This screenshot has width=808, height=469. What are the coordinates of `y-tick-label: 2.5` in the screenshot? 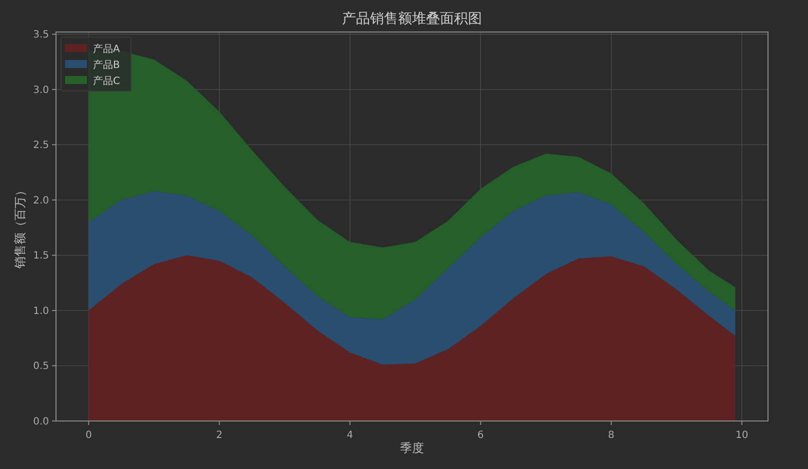 It's located at (41, 146).